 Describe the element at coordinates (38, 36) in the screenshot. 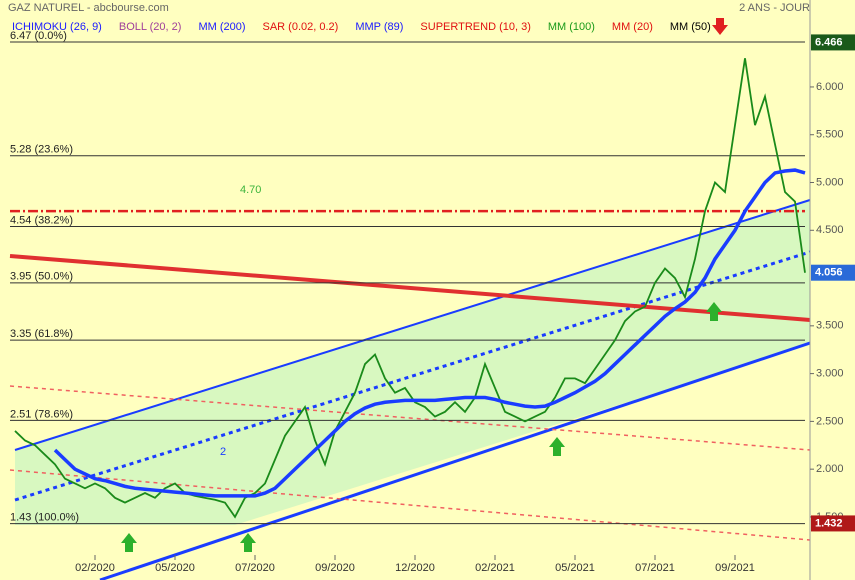

I see `fib-label: 6.47 (0.0%)` at that location.